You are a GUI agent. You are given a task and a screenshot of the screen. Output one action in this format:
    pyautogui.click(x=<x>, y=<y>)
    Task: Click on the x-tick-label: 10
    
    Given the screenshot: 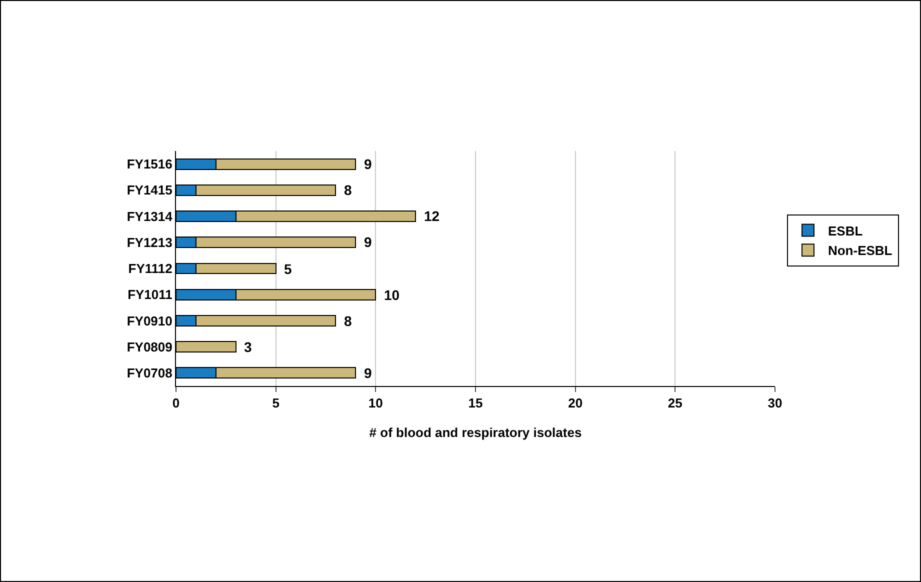 What is the action you would take?
    pyautogui.click(x=375, y=403)
    